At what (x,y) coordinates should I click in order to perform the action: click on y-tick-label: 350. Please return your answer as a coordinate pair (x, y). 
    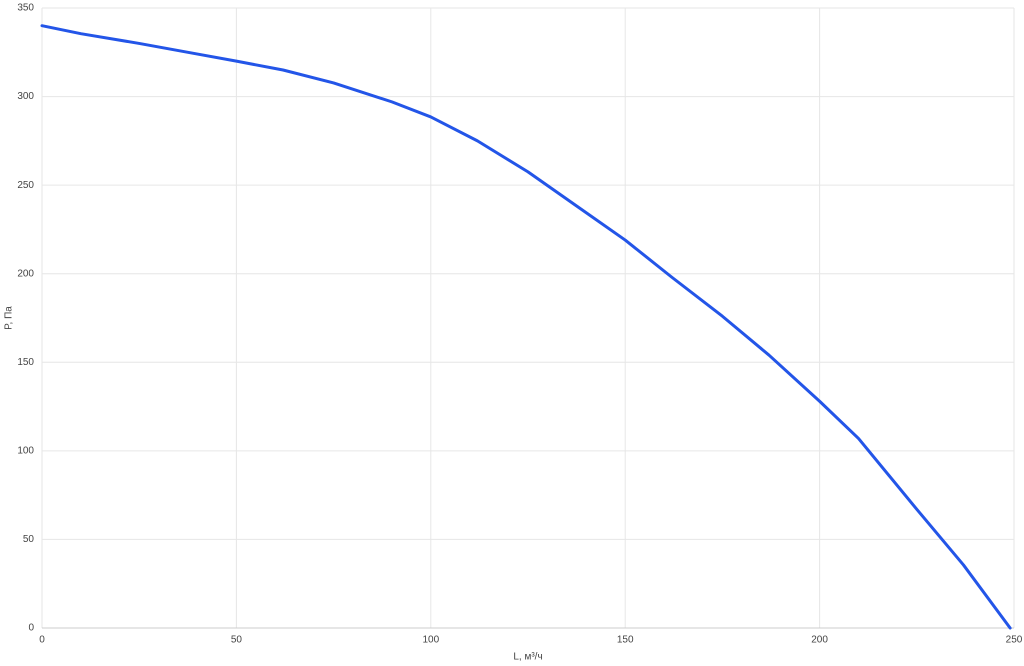
    Looking at the image, I should click on (25, 8).